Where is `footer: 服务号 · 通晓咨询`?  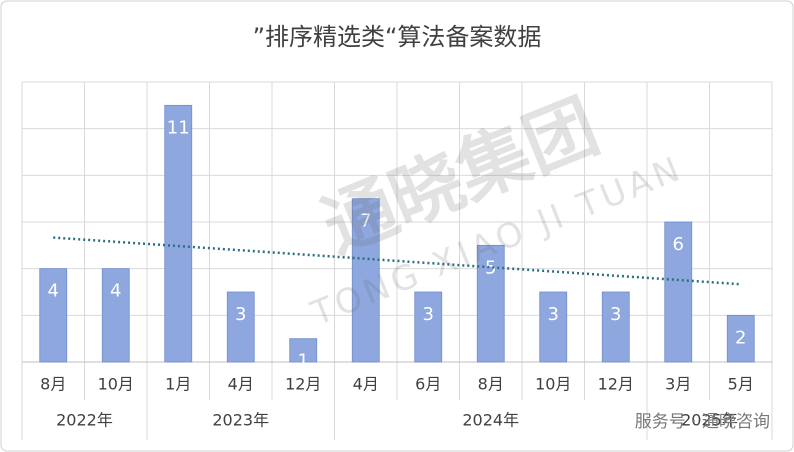 footer: 服务号 · 通晓咨询 is located at coordinates (702, 422).